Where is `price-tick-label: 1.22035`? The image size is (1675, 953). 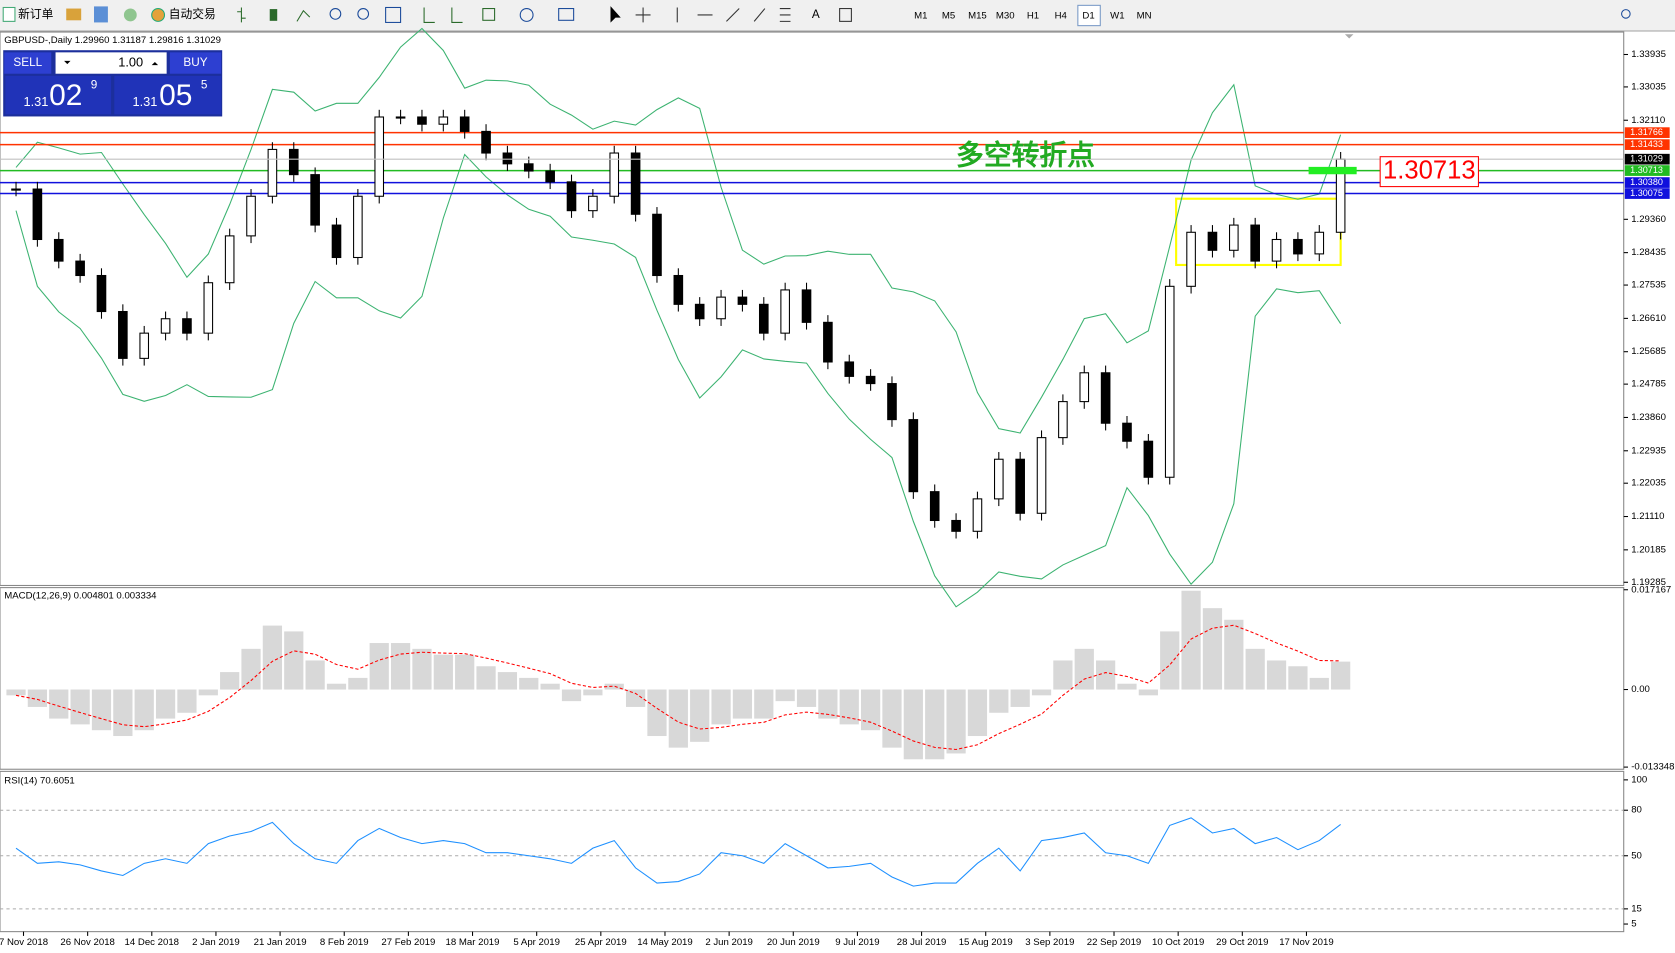
price-tick-label: 1.22035 is located at coordinates (1648, 483).